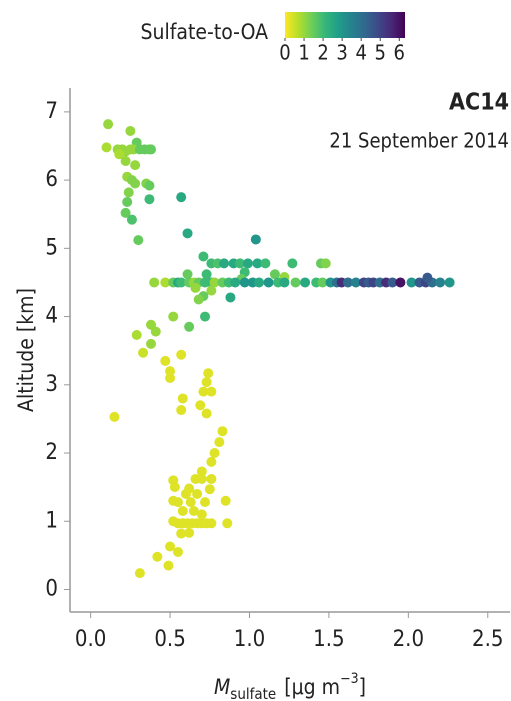  I want to click on colorbar-tick-label: 3, so click(341, 53).